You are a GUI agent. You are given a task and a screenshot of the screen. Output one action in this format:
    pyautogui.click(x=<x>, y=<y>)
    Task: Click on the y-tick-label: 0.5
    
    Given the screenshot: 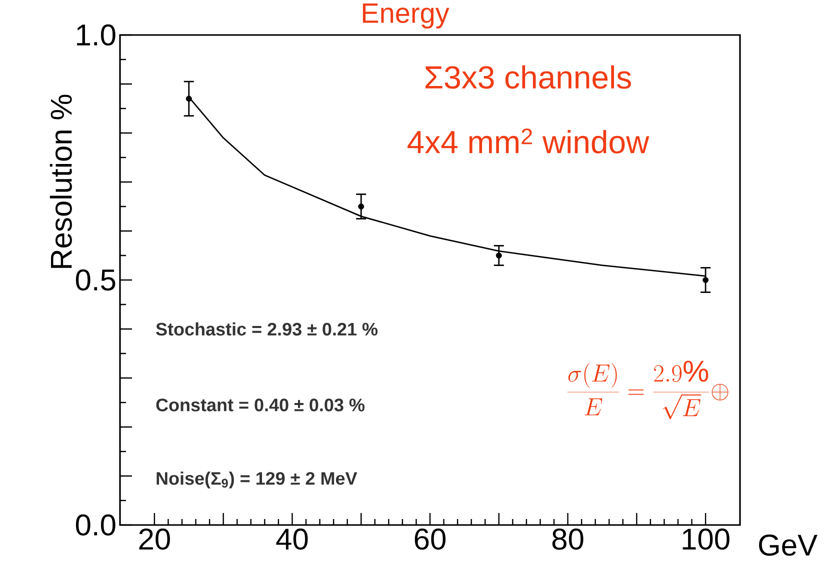 What is the action you would take?
    pyautogui.click(x=96, y=280)
    